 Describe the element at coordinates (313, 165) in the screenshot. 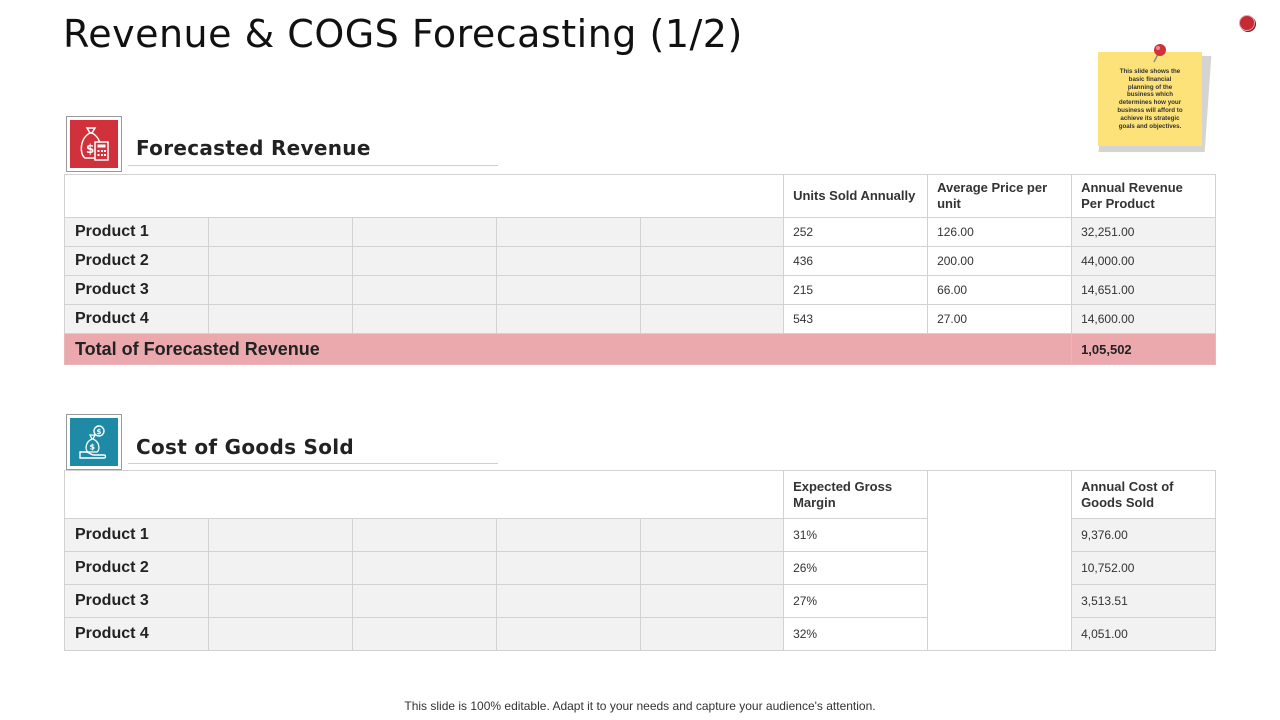

I see `revenue-title-underline` at that location.